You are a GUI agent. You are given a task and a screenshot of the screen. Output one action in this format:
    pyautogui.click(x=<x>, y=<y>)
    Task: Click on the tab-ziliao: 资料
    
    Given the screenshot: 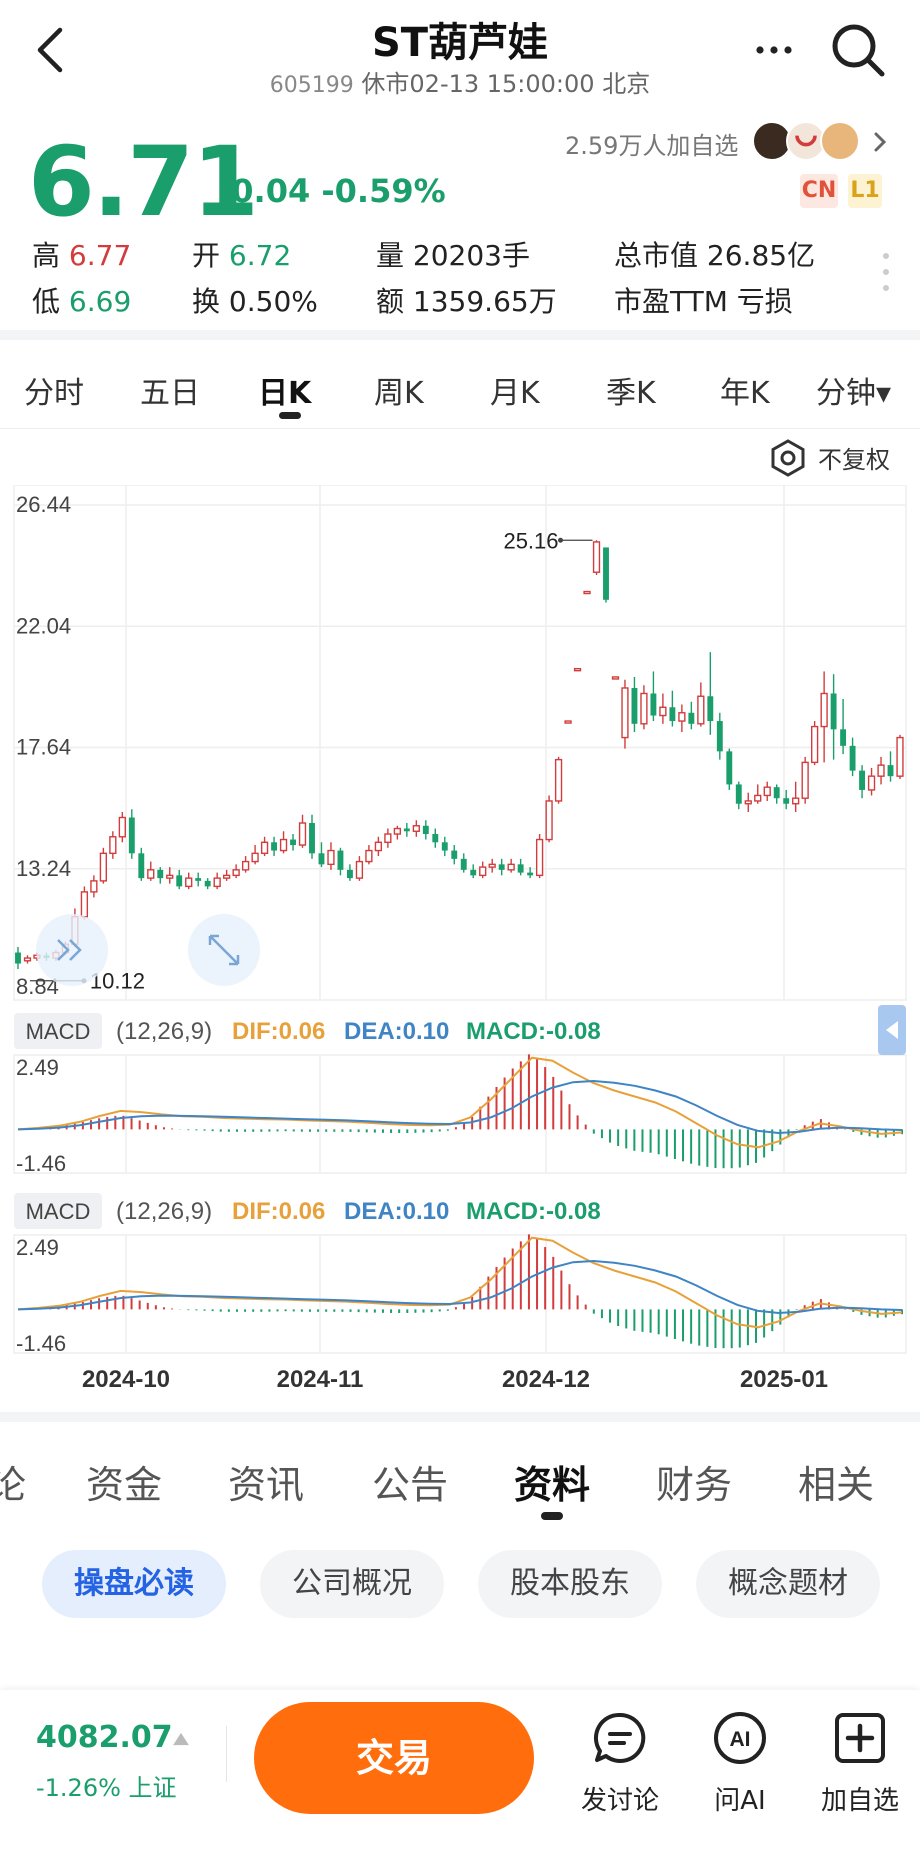 What is the action you would take?
    pyautogui.click(x=552, y=1485)
    